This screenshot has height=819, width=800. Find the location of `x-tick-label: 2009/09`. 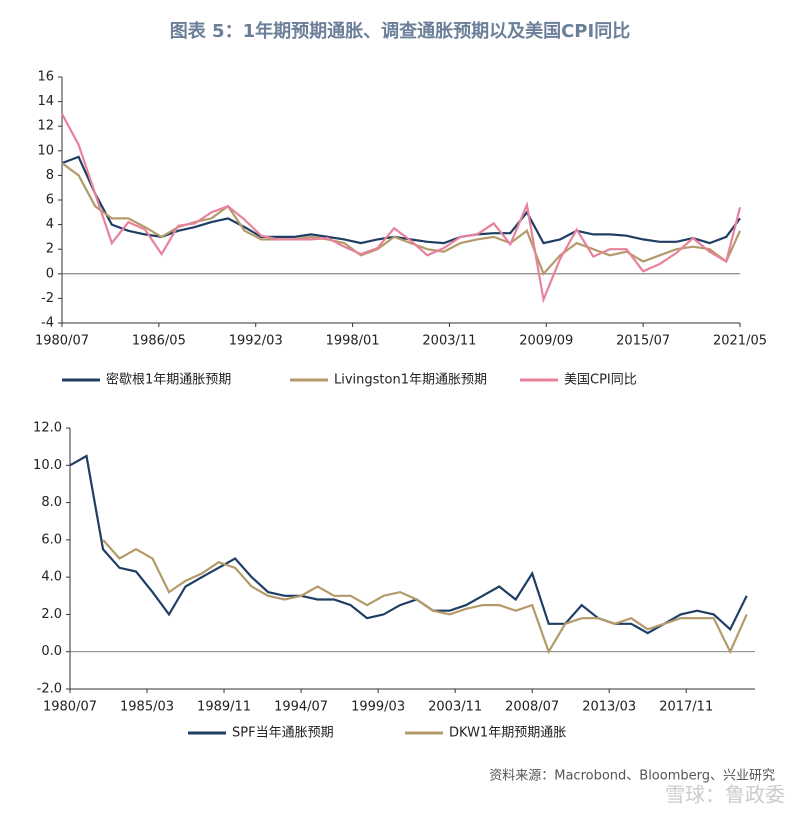

x-tick-label: 2009/09 is located at coordinates (546, 341).